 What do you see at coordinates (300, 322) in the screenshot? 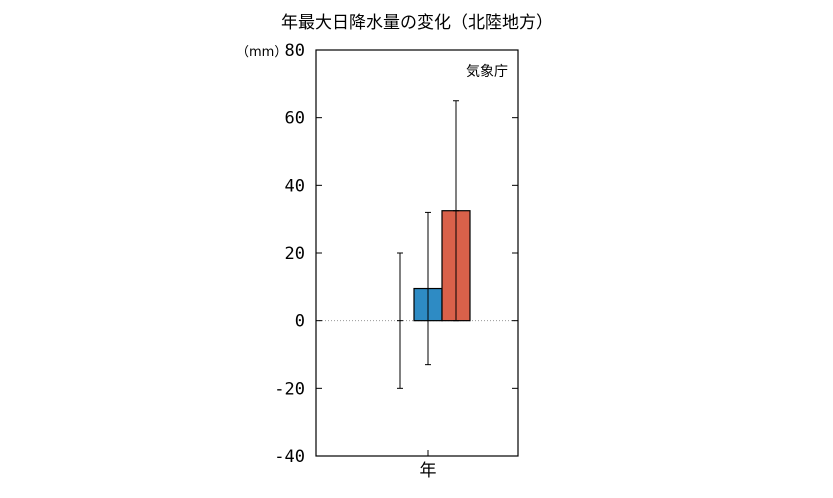
I see `y-tick-label: 0` at bounding box center [300, 322].